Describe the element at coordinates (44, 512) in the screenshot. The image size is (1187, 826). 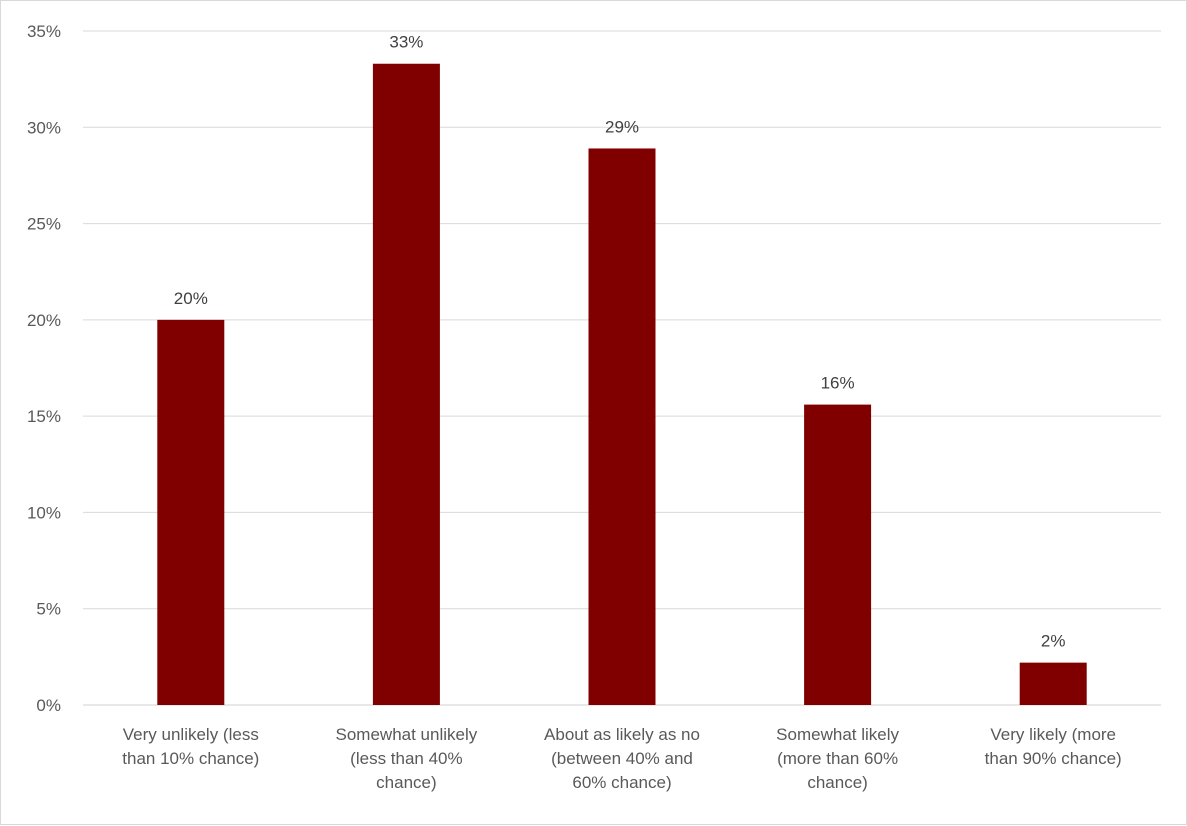
I see `y-tick-label: 10%` at that location.